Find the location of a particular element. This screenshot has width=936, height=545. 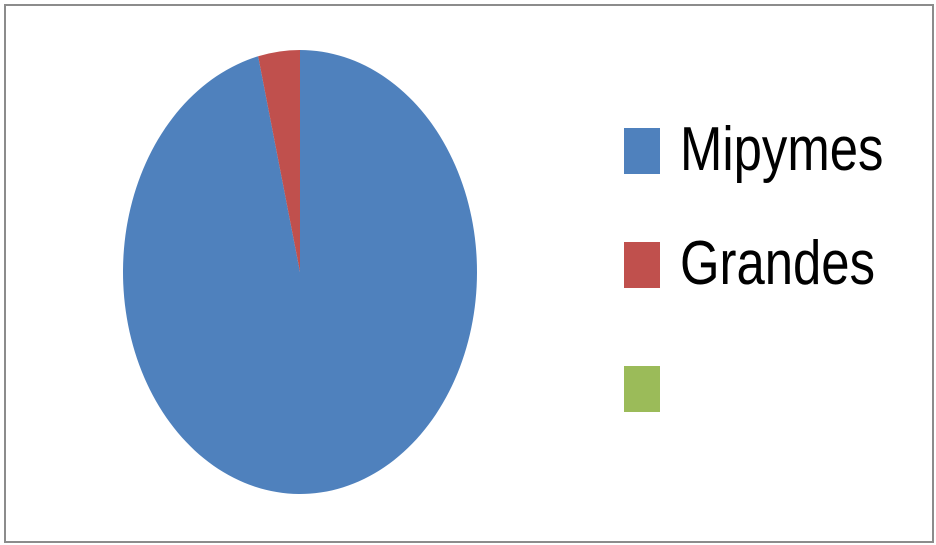

pie-slice-grandes is located at coordinates (279, 161).